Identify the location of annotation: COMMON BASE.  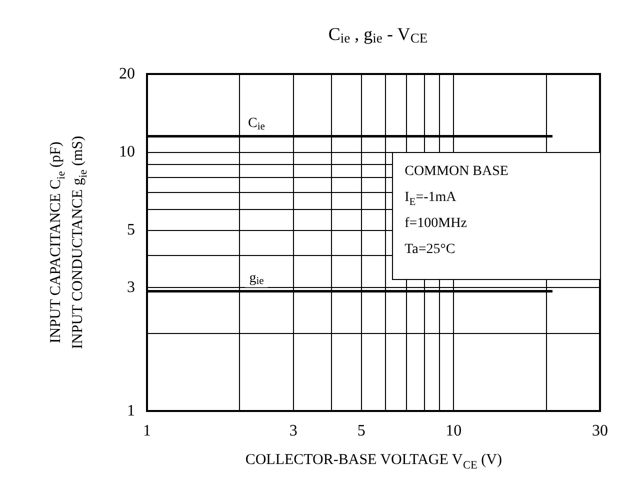
(457, 171).